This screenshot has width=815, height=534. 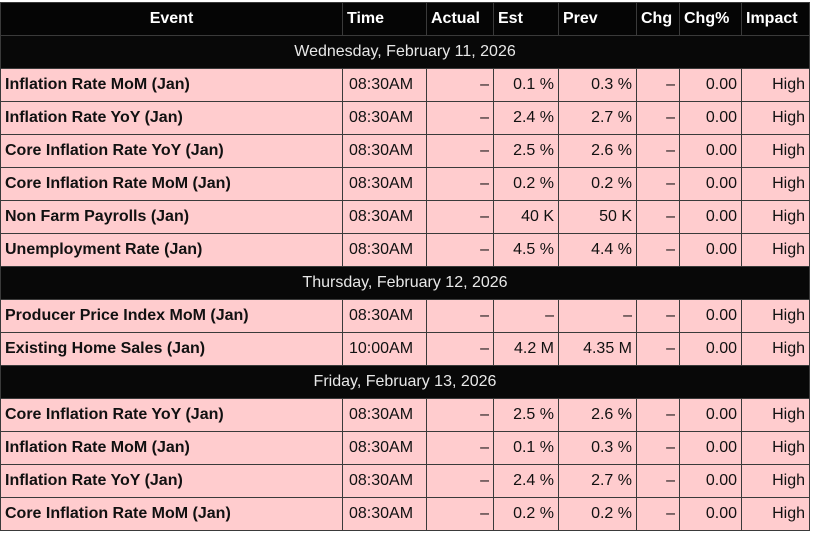 I want to click on event-cell: Producer Price Index MoM (Jan), so click(x=171, y=316).